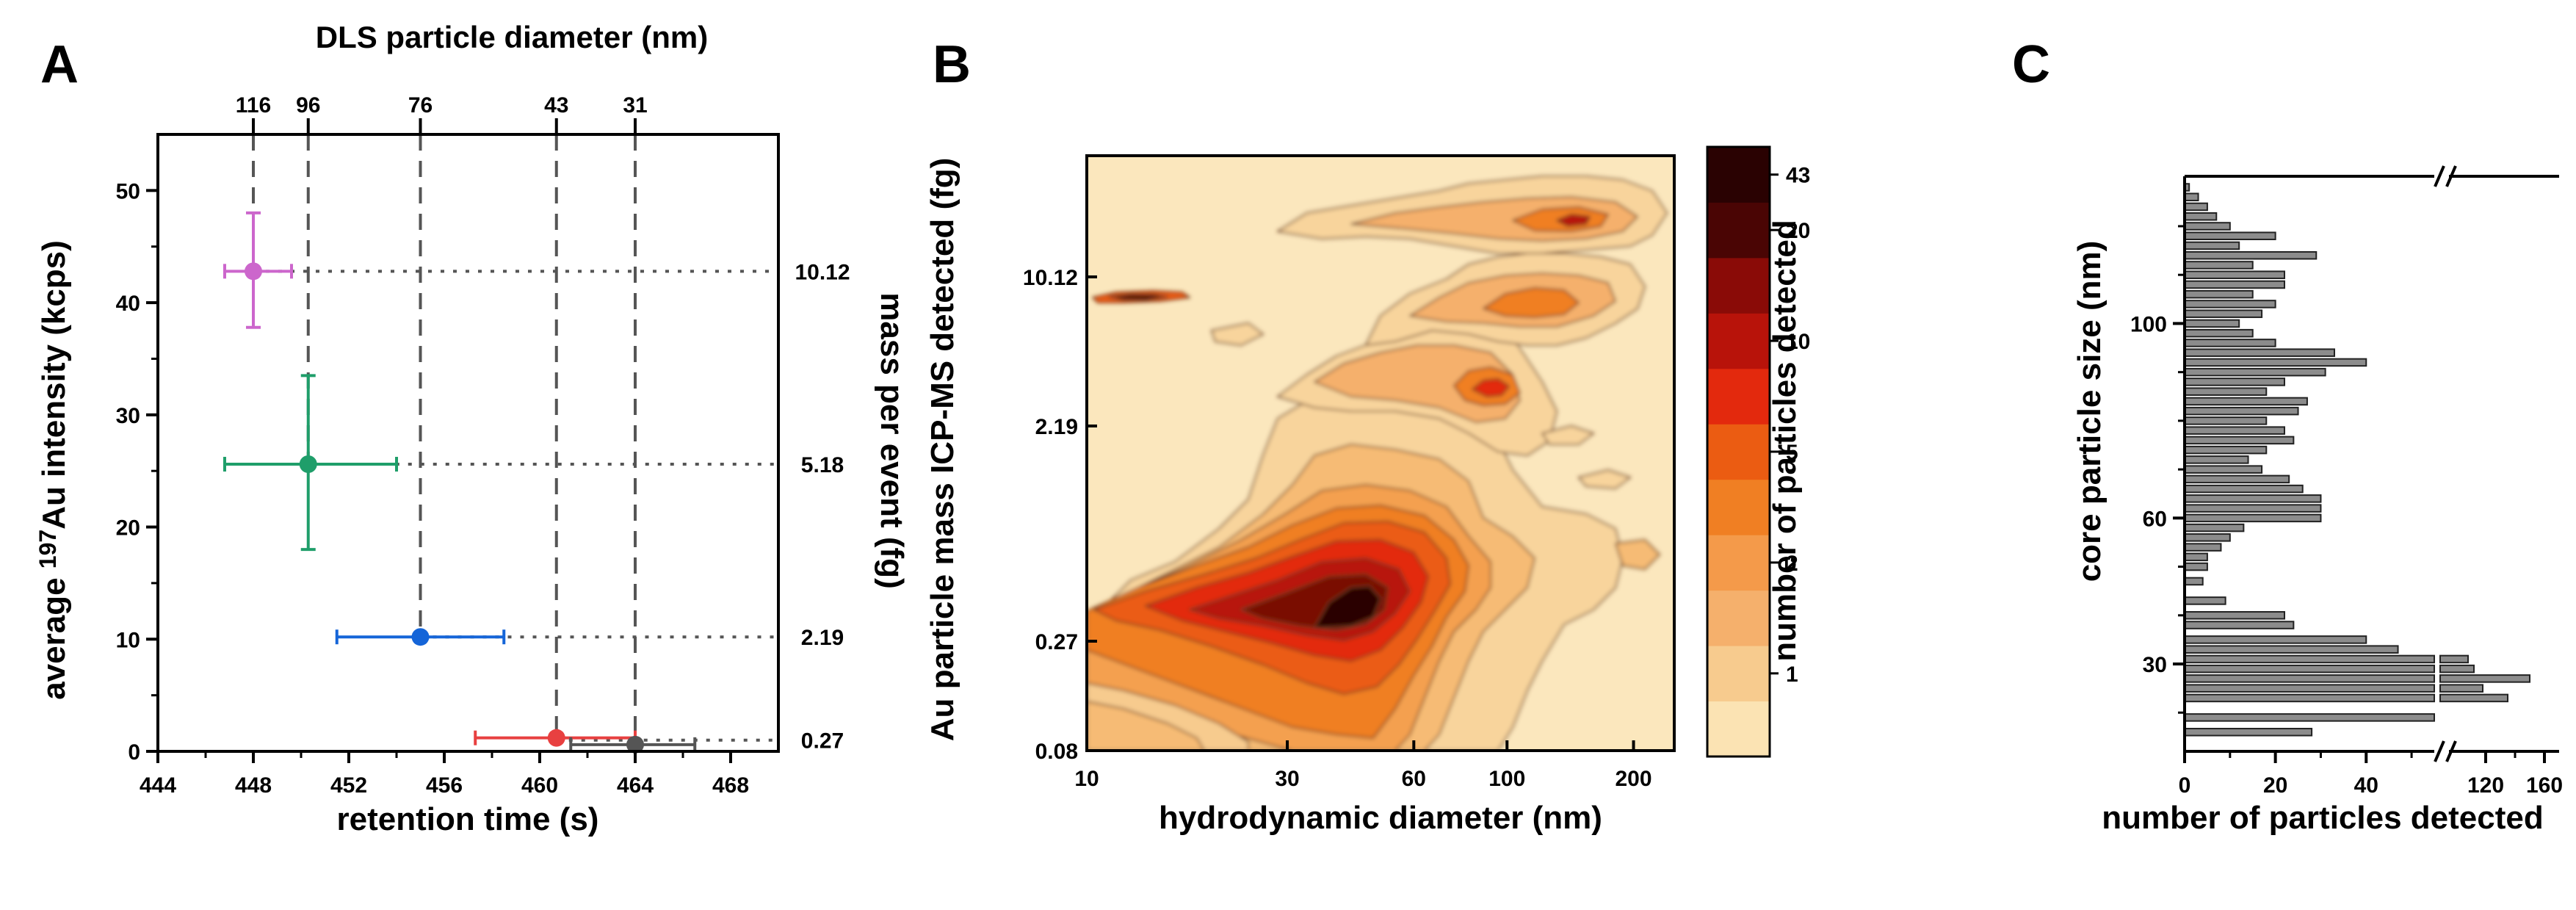 This screenshot has height=910, width=2576. Describe the element at coordinates (1634, 779) in the screenshot. I see `x-tick-label: 200` at that location.